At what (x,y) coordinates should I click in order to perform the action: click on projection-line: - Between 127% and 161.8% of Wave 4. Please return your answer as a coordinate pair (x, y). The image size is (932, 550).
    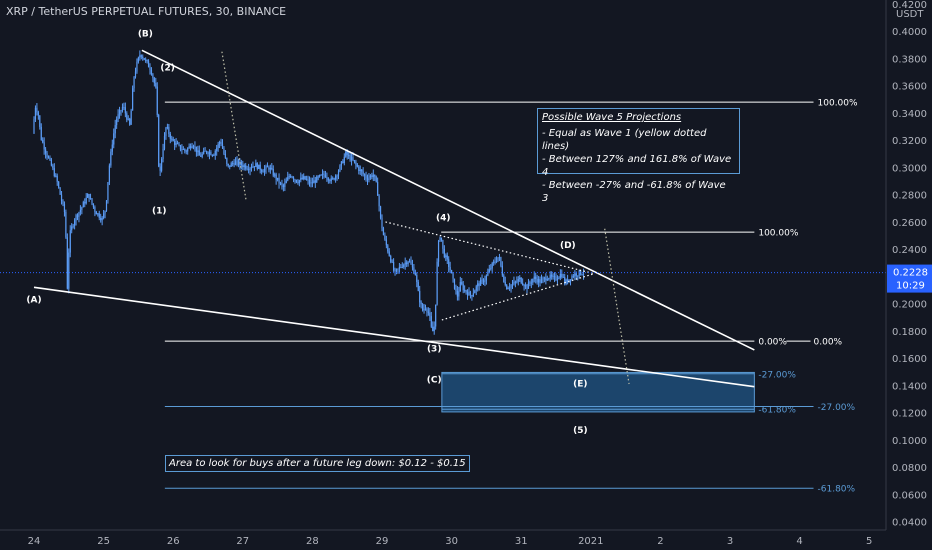
    Looking at the image, I should click on (637, 166).